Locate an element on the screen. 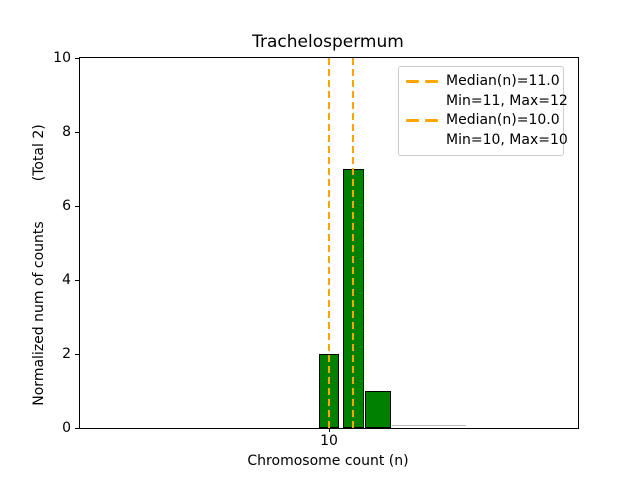  legend-entry: Min=10, Max=10 is located at coordinates (487, 141).